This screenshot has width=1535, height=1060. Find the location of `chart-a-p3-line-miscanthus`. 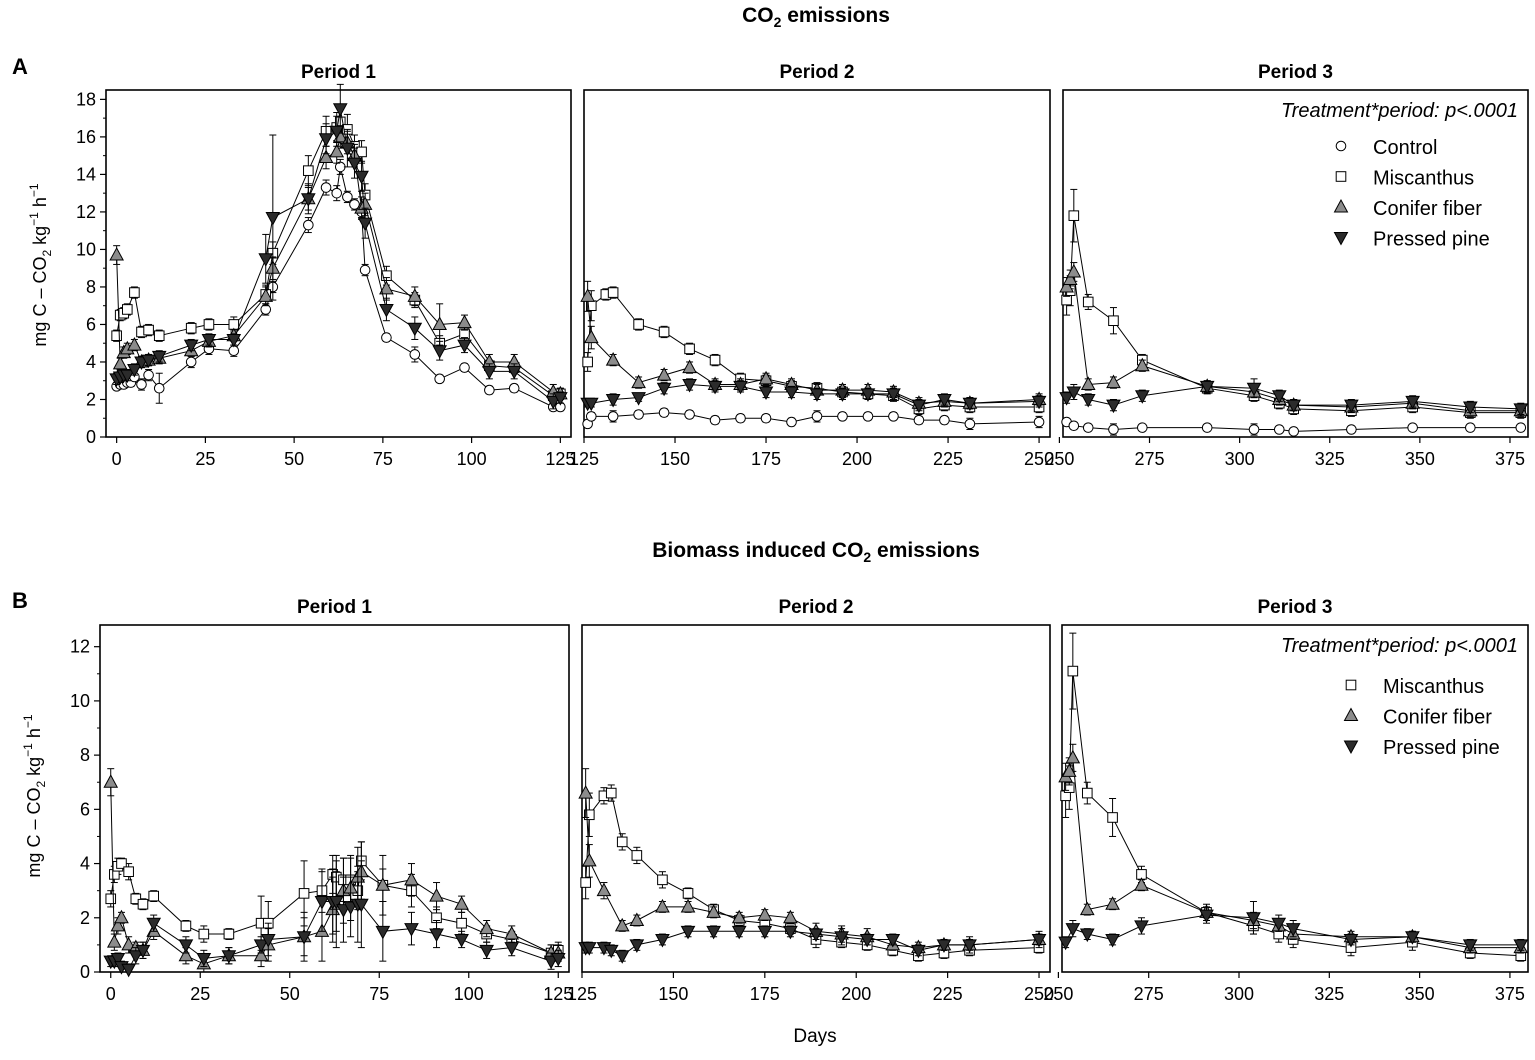

chart-a-p3-line-miscanthus is located at coordinates (1293, 314).